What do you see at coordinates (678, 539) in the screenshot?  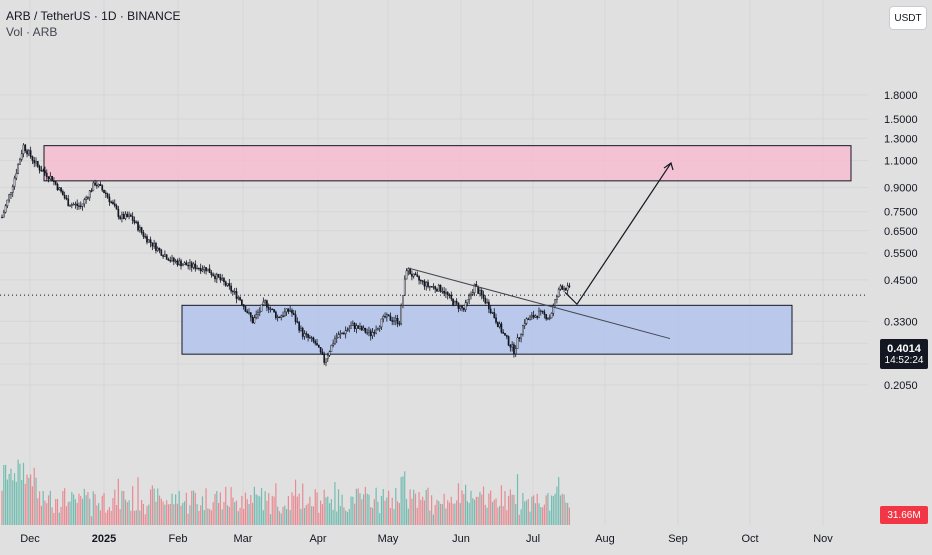 I see `time-tick-label: Sep` at bounding box center [678, 539].